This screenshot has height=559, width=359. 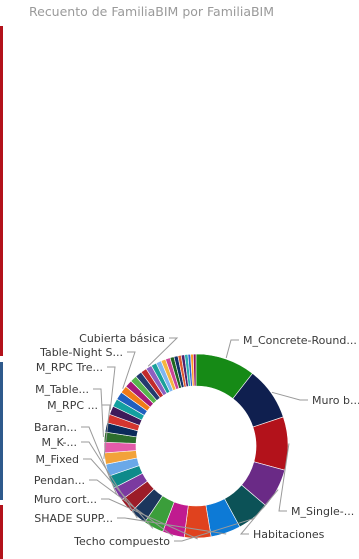 I want to click on slice-label: Habitaciones, so click(x=289, y=534).